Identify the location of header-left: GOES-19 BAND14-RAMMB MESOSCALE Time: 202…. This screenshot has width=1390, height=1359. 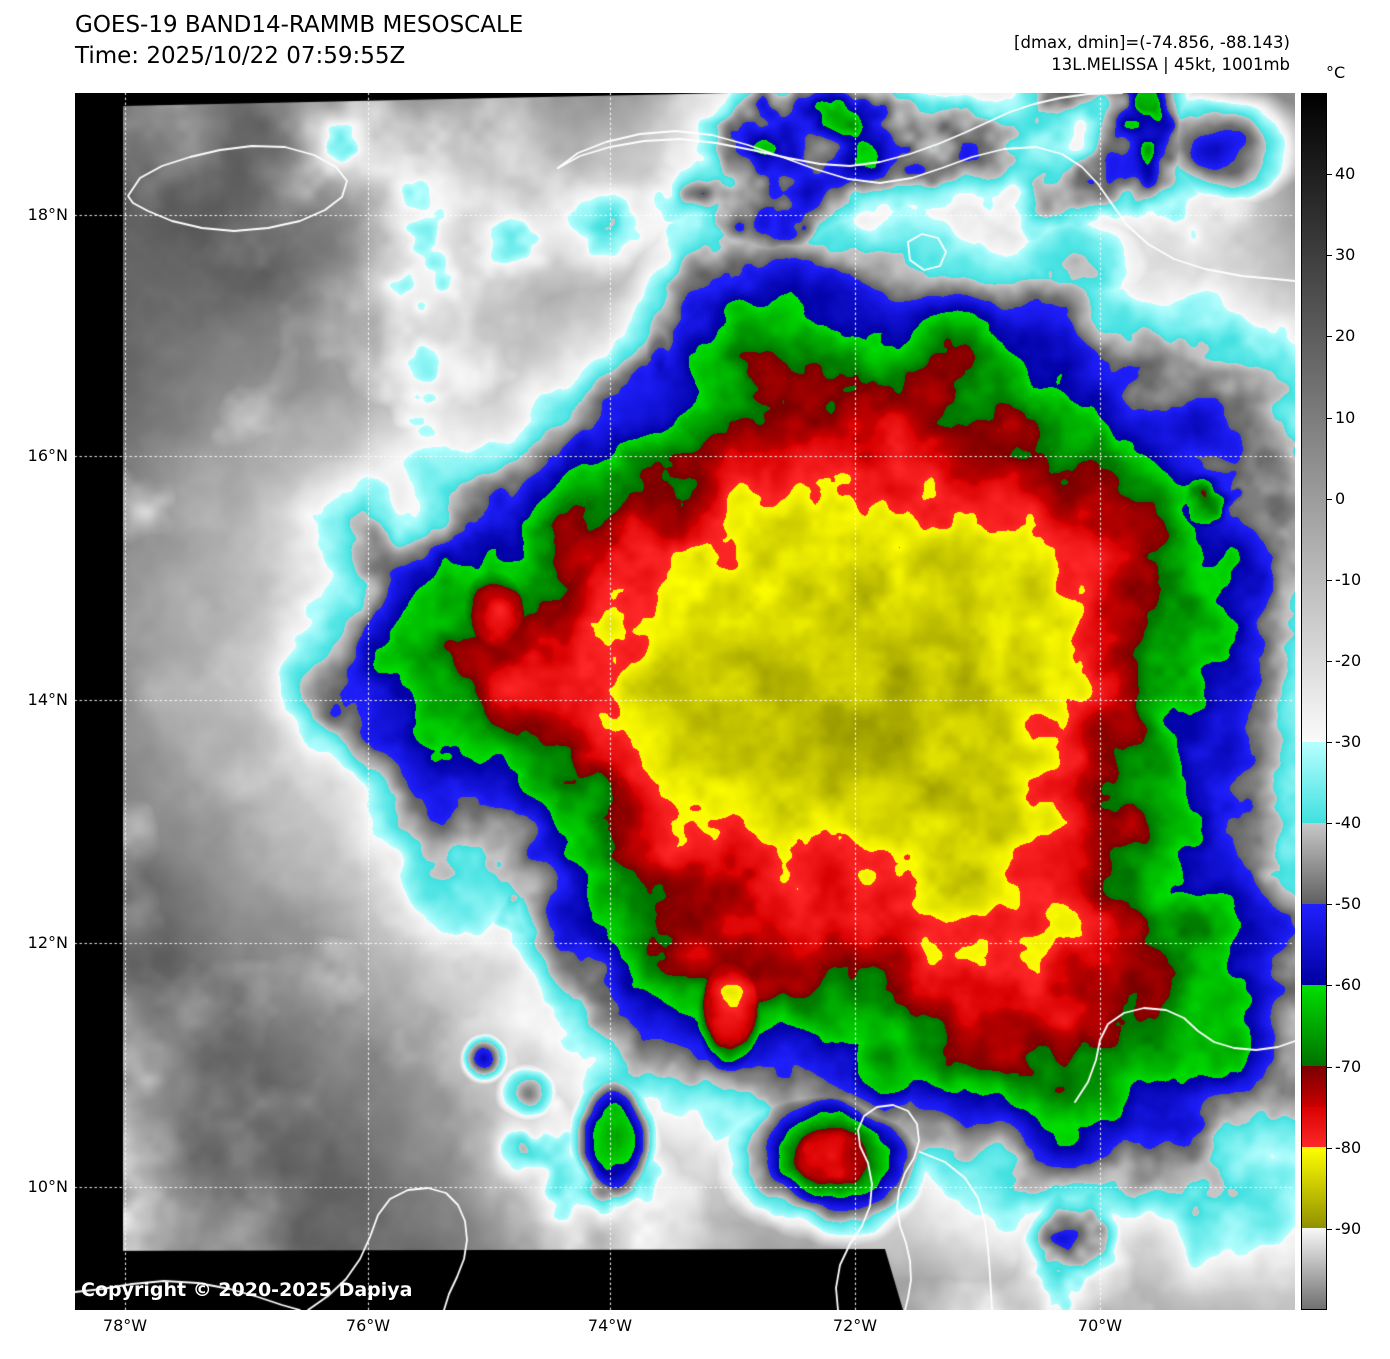
(299, 41).